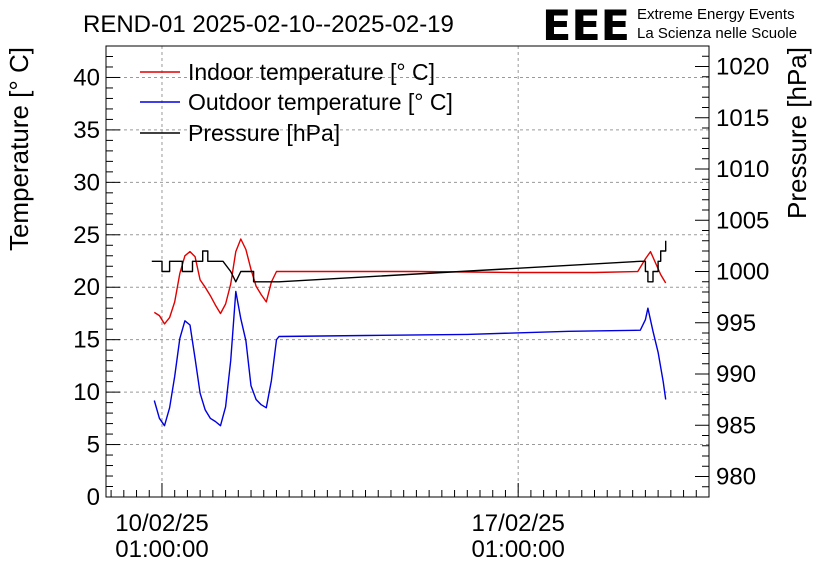 The image size is (836, 572). Describe the element at coordinates (736, 425) in the screenshot. I see `right-tick-label: 985` at that location.